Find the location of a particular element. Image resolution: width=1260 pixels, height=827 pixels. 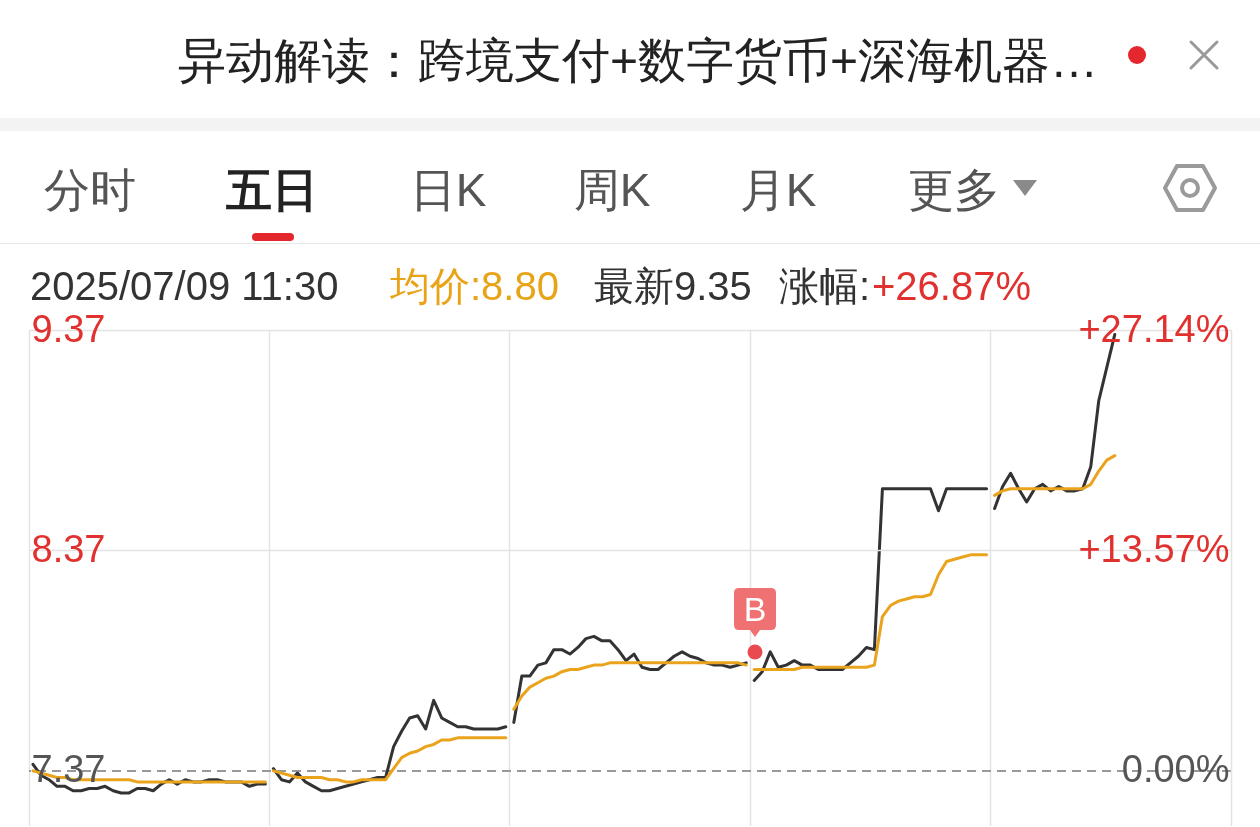

text: +26.87% is located at coordinates (952, 286).